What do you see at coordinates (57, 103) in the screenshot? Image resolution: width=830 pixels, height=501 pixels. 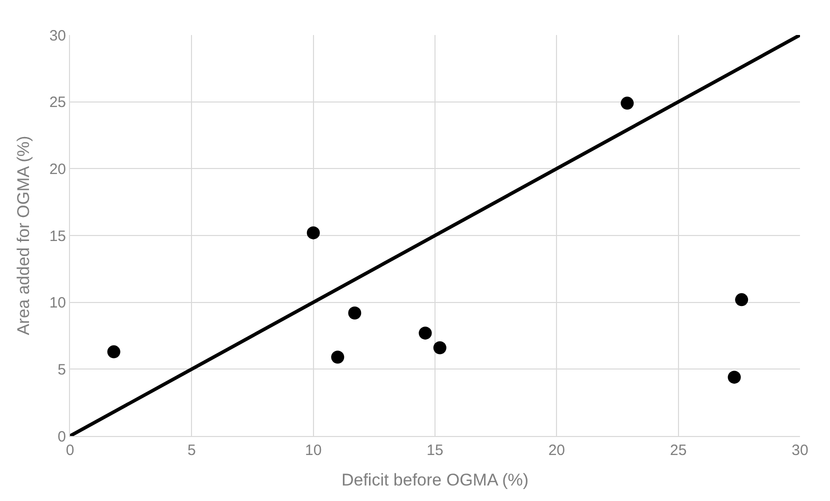 I see `y-tick-label: 25` at bounding box center [57, 103].